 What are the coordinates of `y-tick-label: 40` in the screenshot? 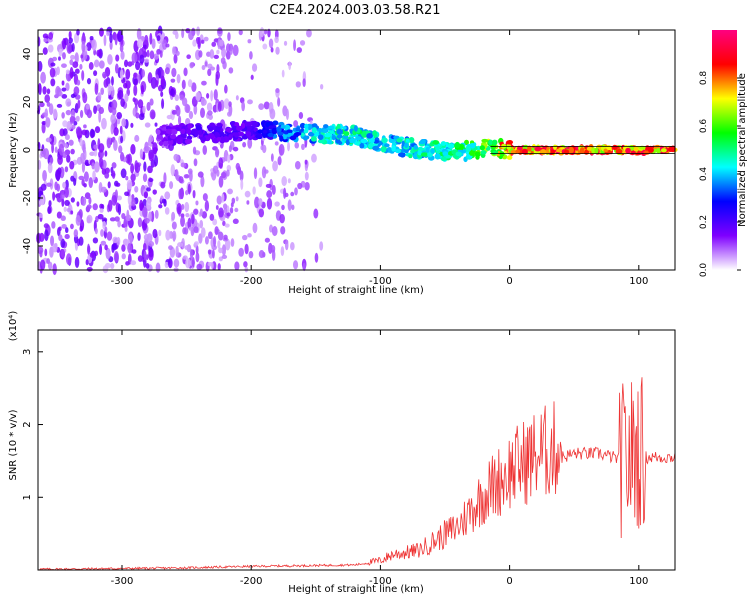 It's located at (27, 54).